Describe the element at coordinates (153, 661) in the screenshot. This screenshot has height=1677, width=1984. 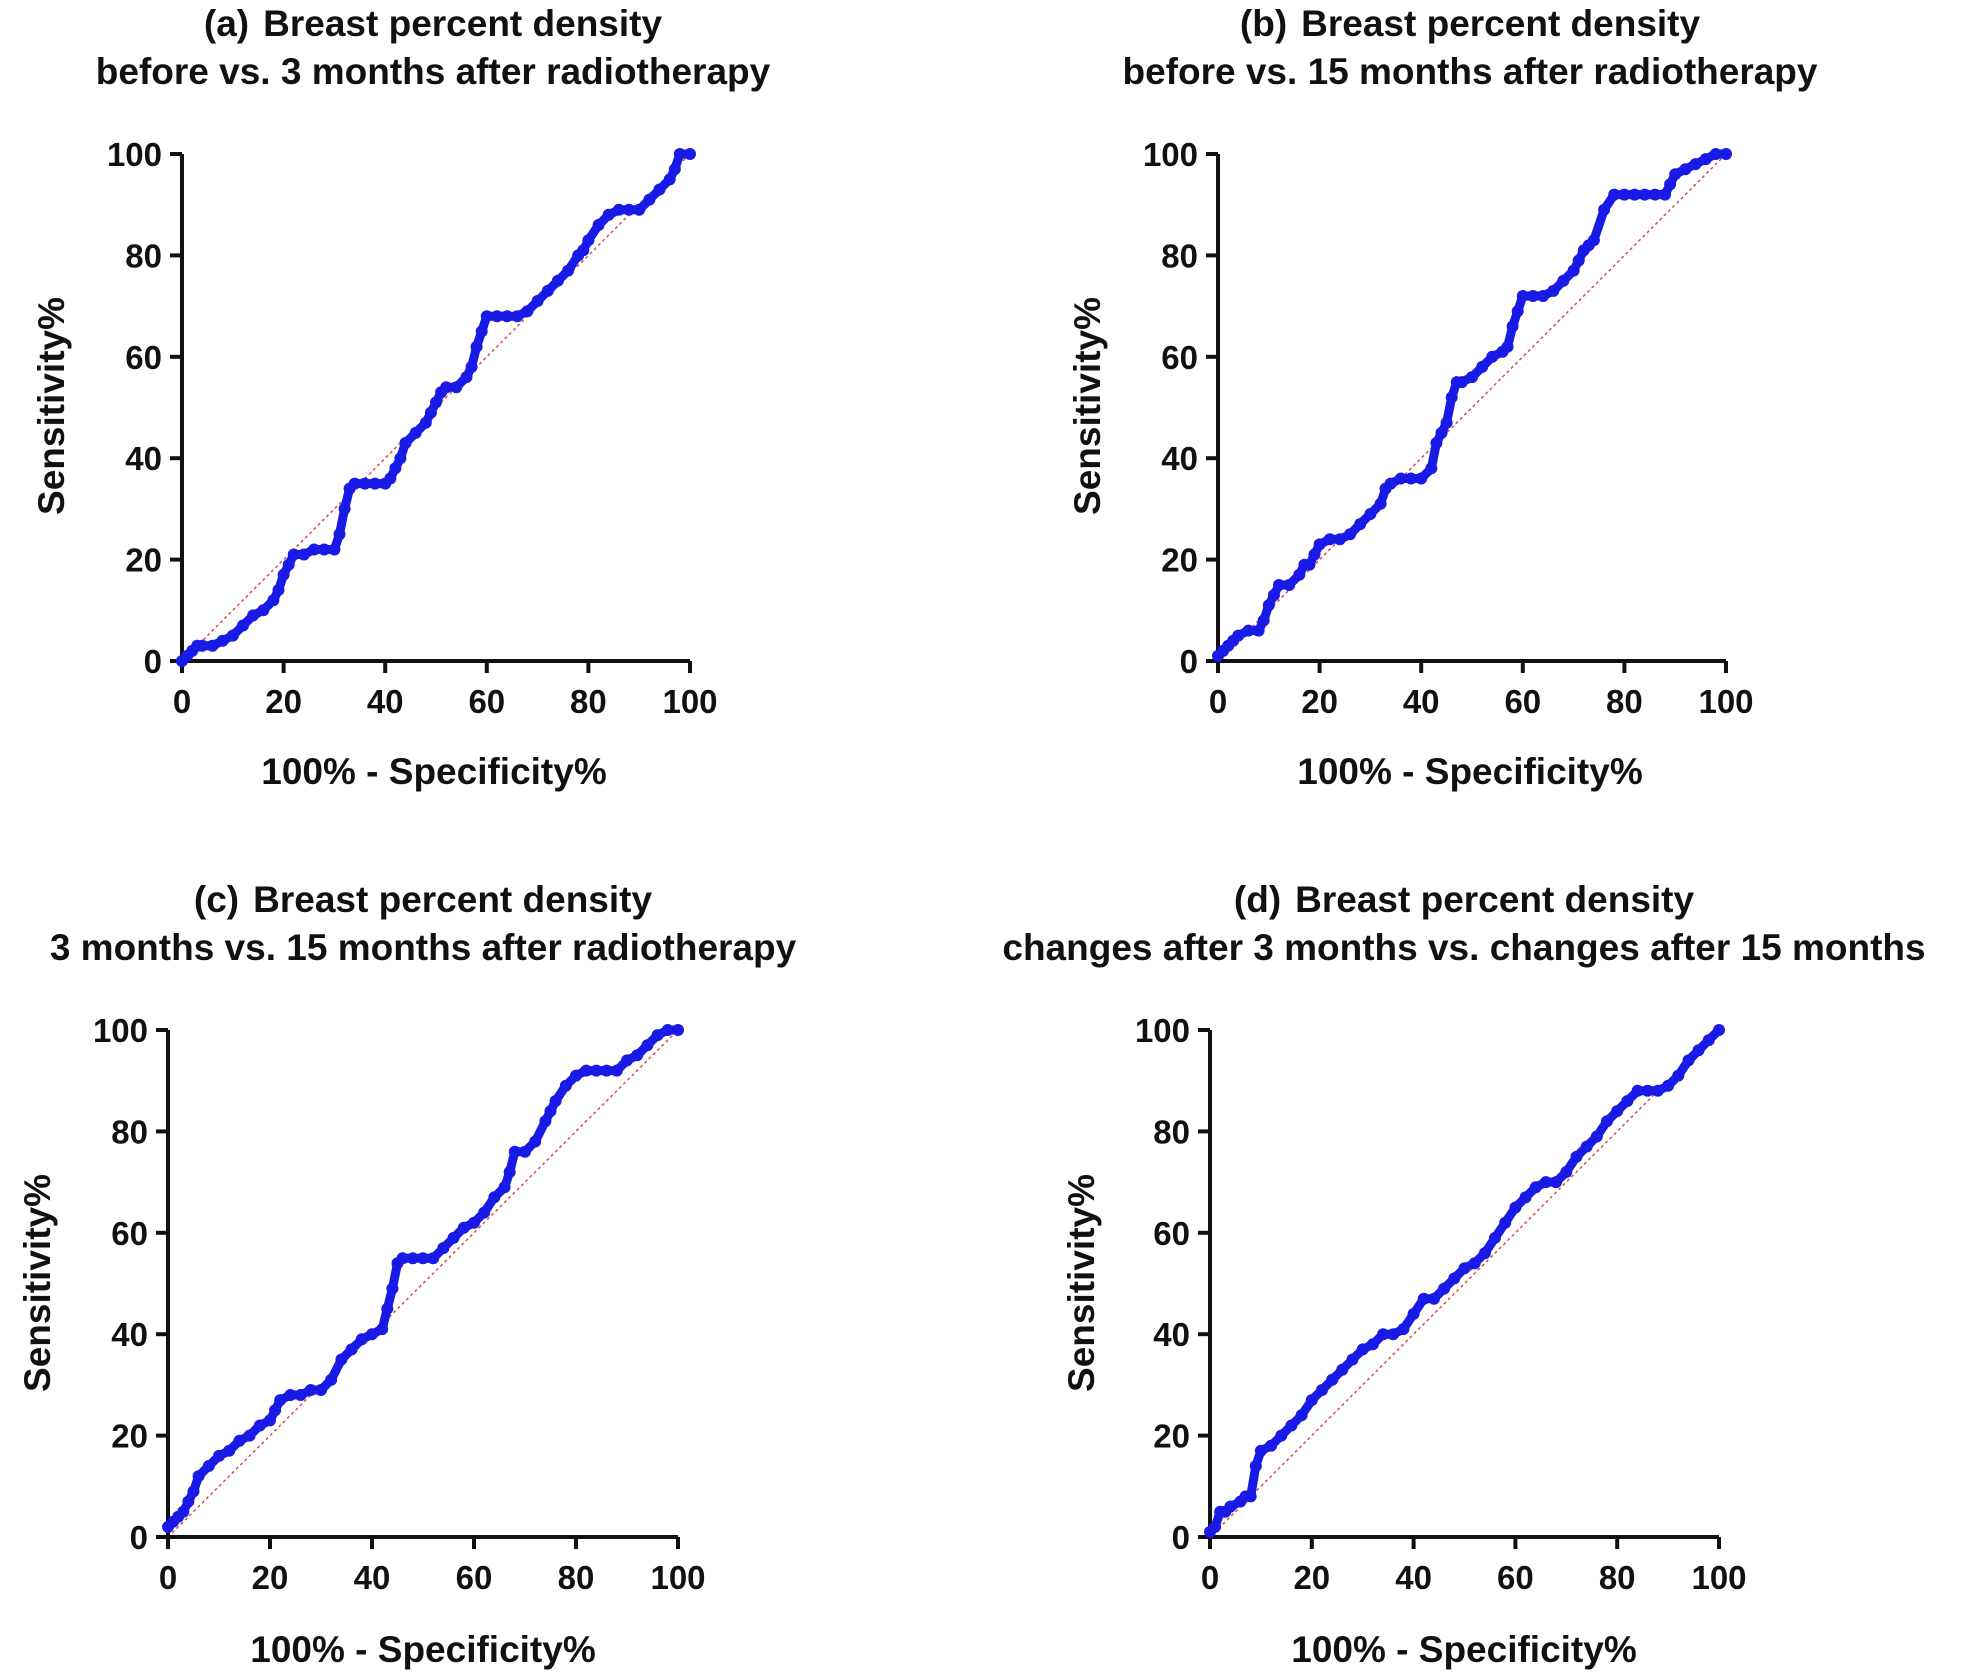
I see `panel-a-y-tick-label: 0` at that location.